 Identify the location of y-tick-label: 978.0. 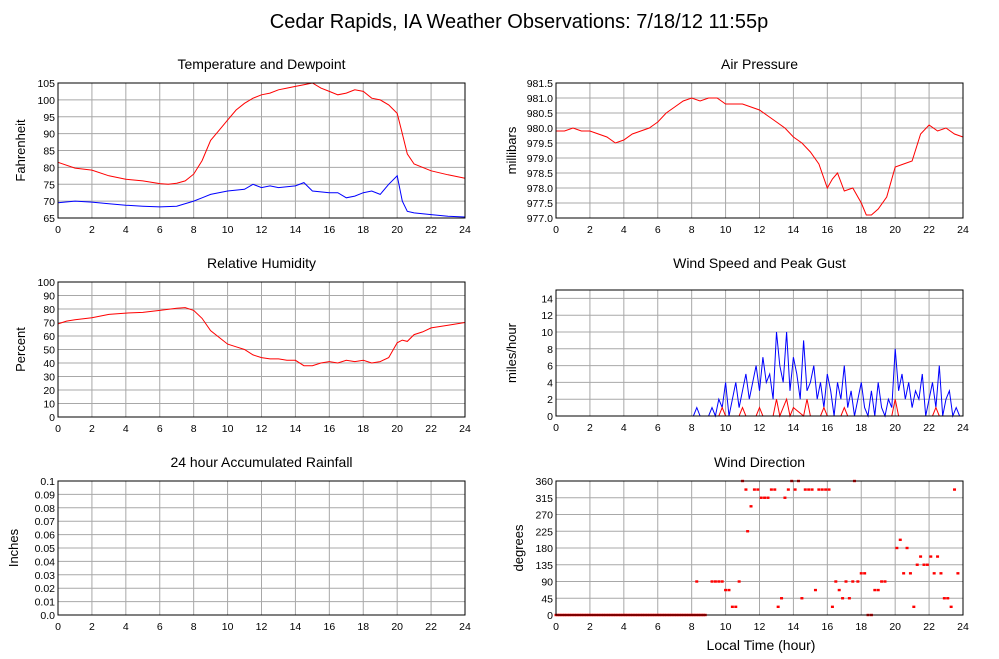
(540, 189).